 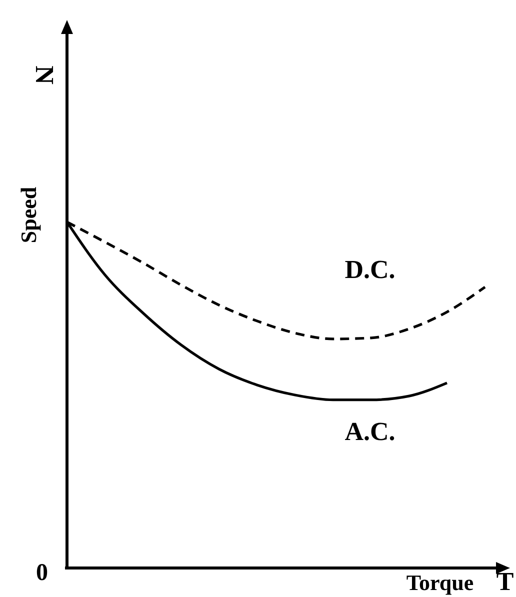 What do you see at coordinates (370, 269) in the screenshot?
I see `series-label: D.C.` at bounding box center [370, 269].